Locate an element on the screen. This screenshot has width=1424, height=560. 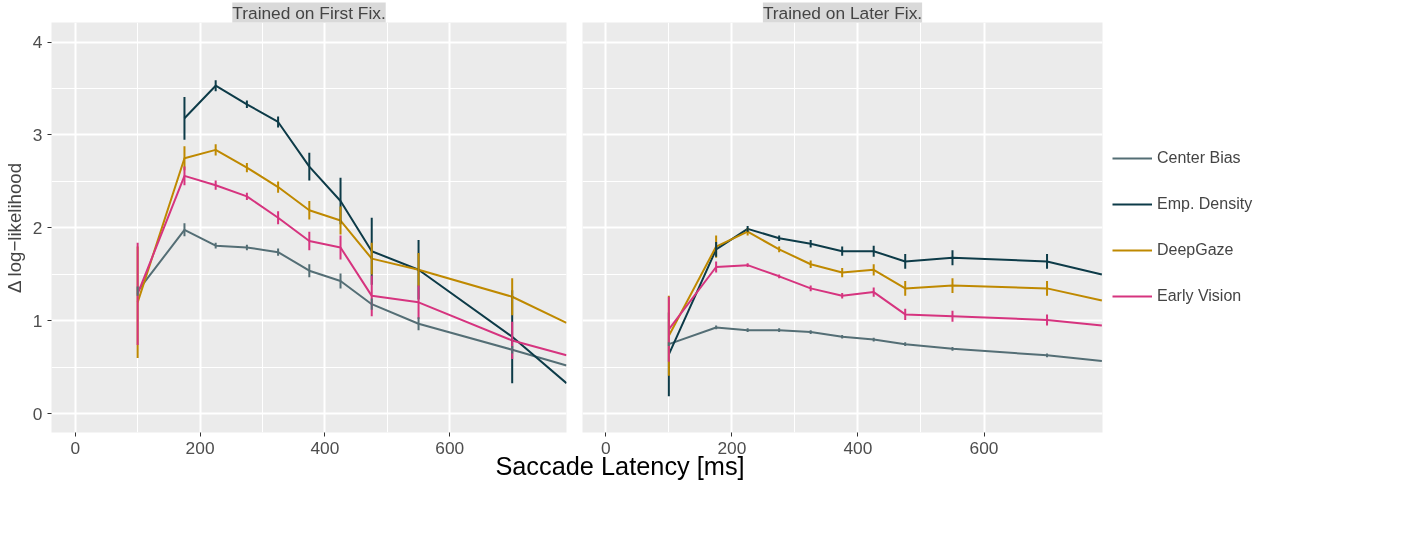
y-tick-label: 0 is located at coordinates (37, 413).